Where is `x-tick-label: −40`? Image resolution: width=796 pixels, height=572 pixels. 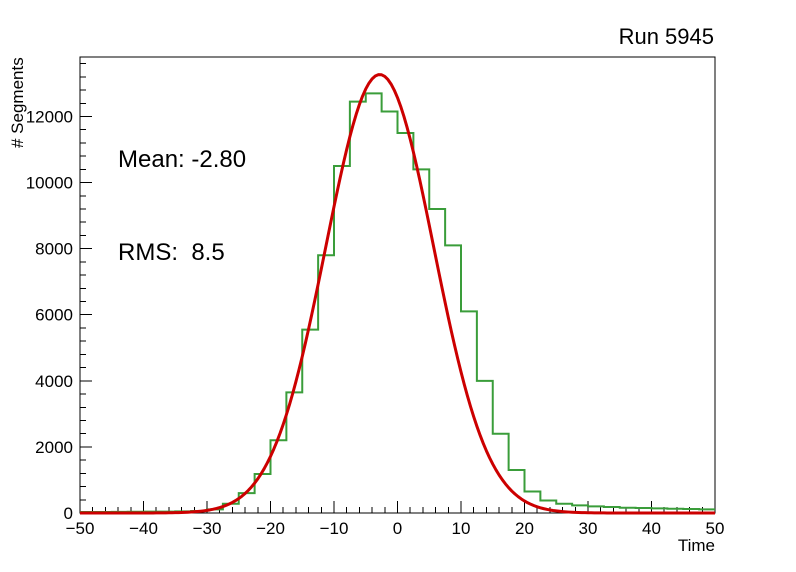 x-tick-label: −40 is located at coordinates (143, 528).